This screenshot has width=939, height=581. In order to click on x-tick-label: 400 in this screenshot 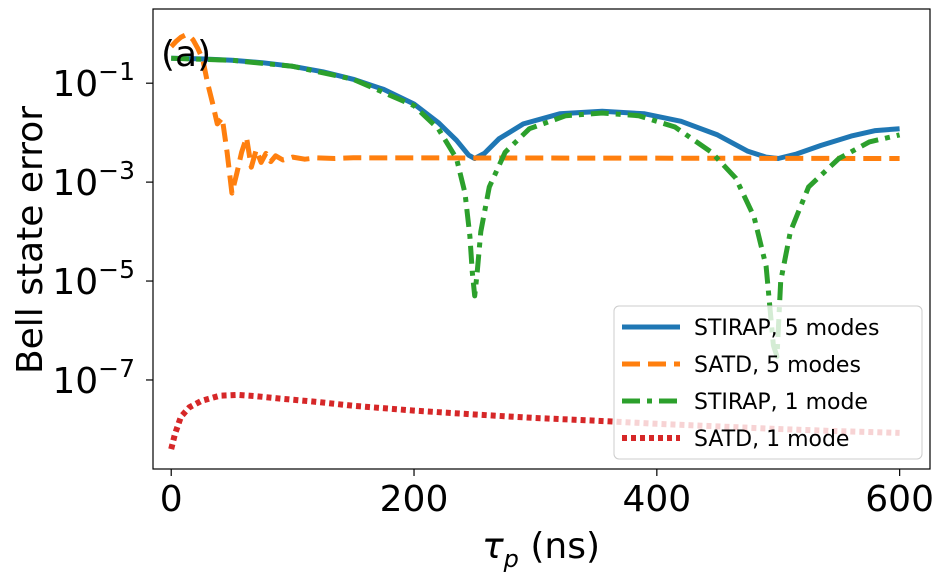, I will do `click(656, 499)`.